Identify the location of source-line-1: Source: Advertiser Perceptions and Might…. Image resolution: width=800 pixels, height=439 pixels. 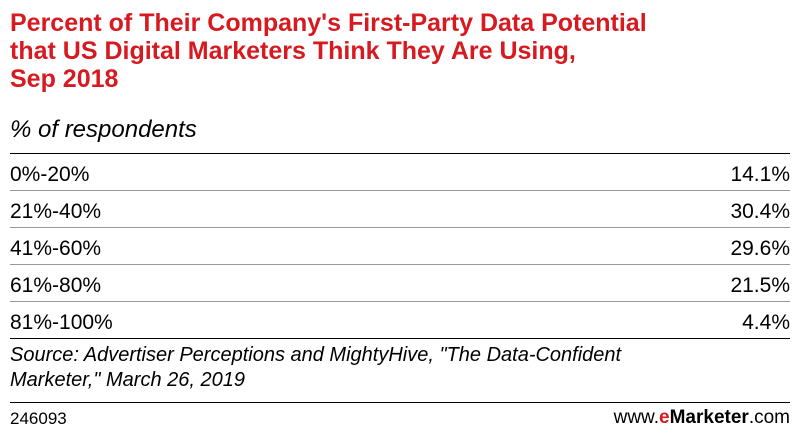
(316, 355).